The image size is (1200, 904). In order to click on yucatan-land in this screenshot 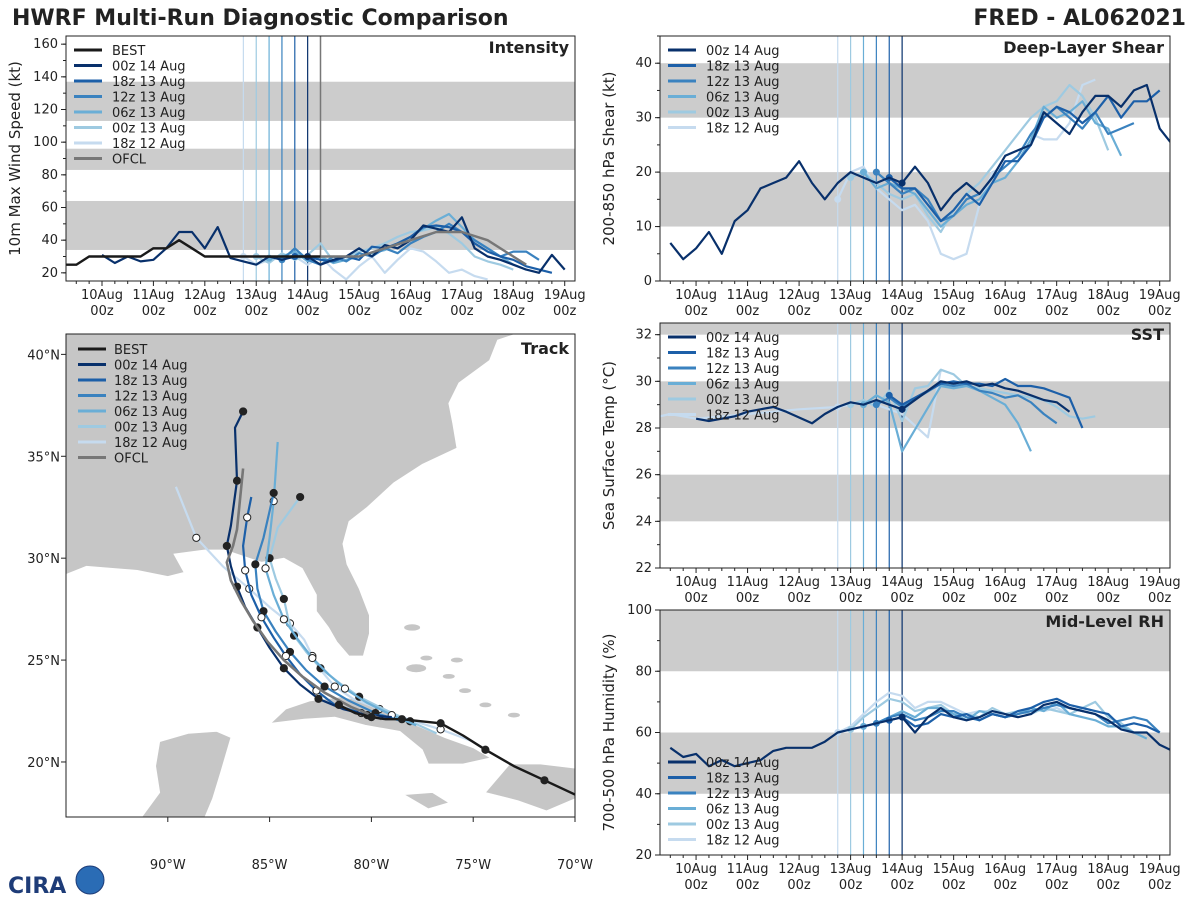, I will do `click(186, 773)`.